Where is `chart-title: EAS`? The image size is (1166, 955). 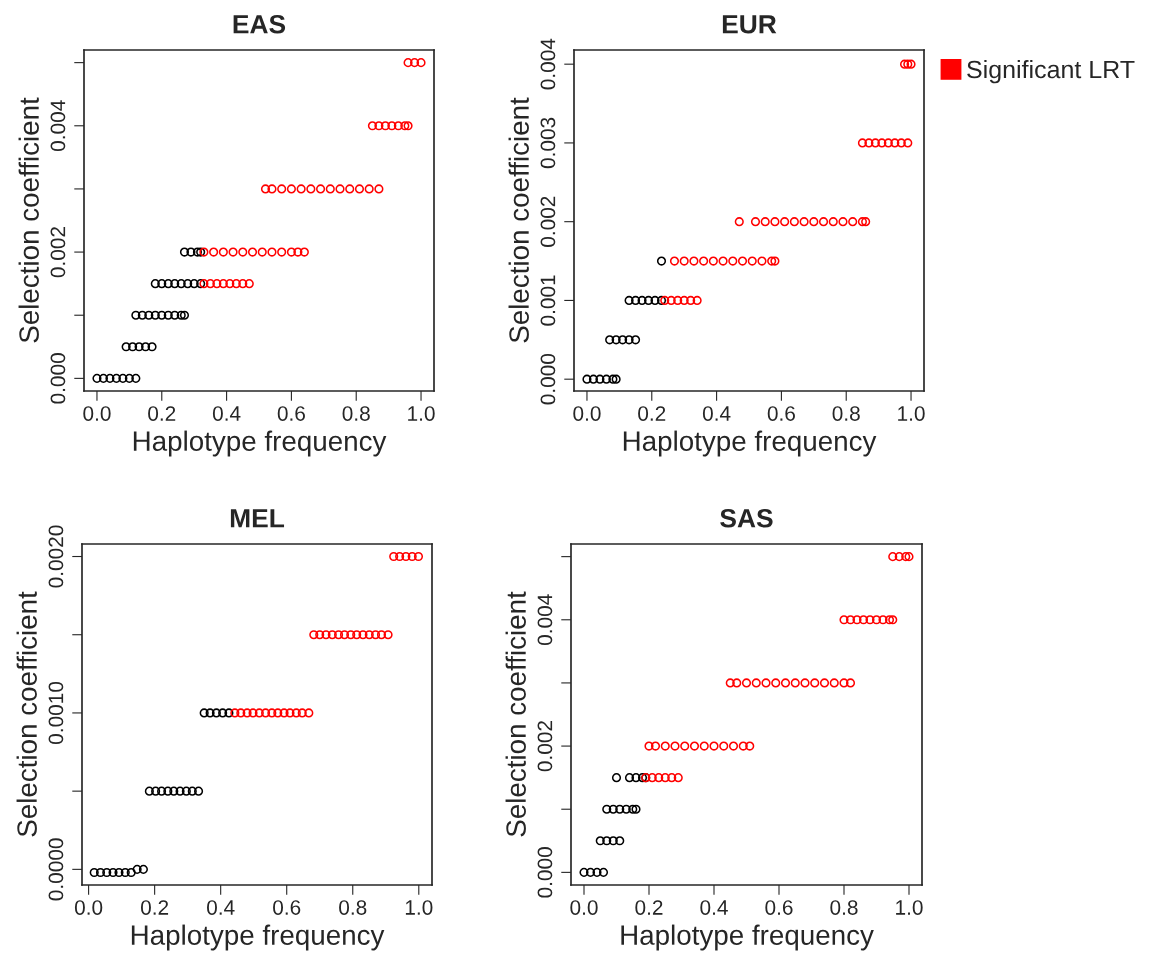
chart-title: EAS is located at coordinates (259, 24).